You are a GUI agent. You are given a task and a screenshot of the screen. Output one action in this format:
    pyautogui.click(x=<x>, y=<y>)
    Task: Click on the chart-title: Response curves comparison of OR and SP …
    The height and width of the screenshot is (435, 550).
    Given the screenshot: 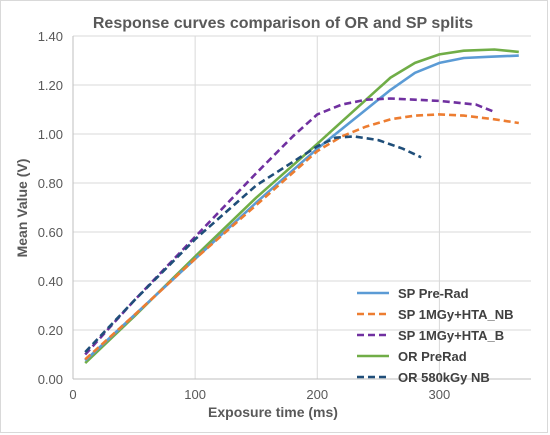 What is the action you would take?
    pyautogui.click(x=283, y=23)
    